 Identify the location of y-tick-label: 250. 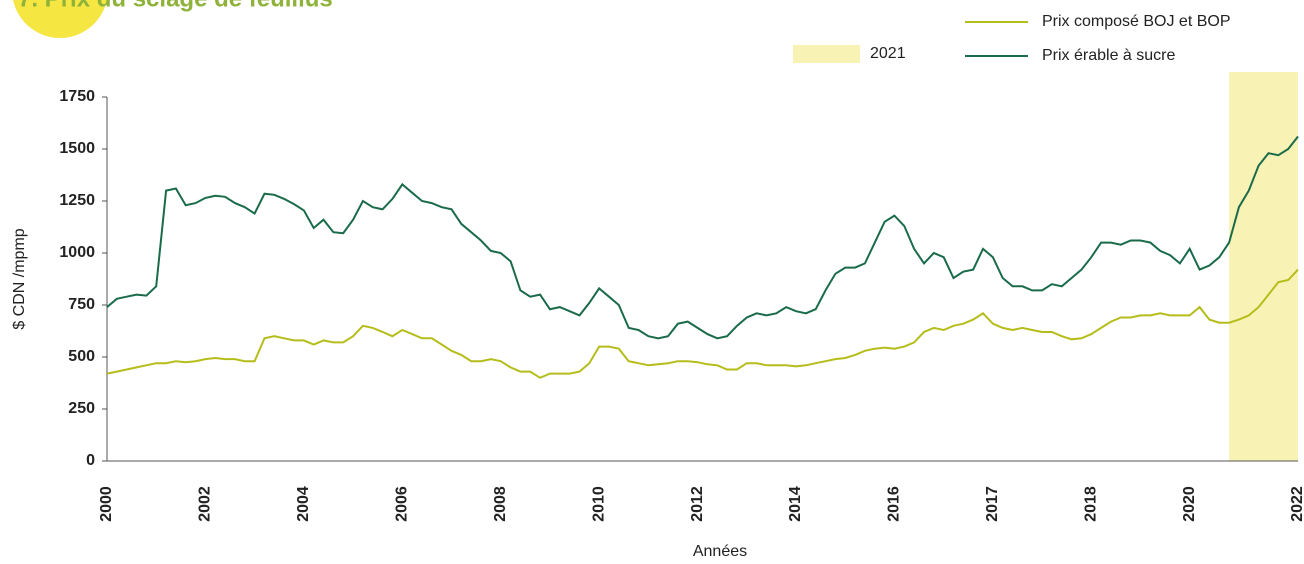
(81, 408).